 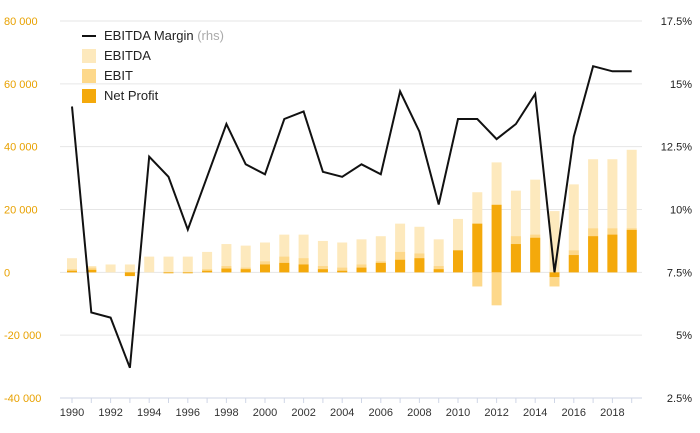 What do you see at coordinates (21, 22) in the screenshot?
I see `y-left-tick-label: 80 000` at bounding box center [21, 22].